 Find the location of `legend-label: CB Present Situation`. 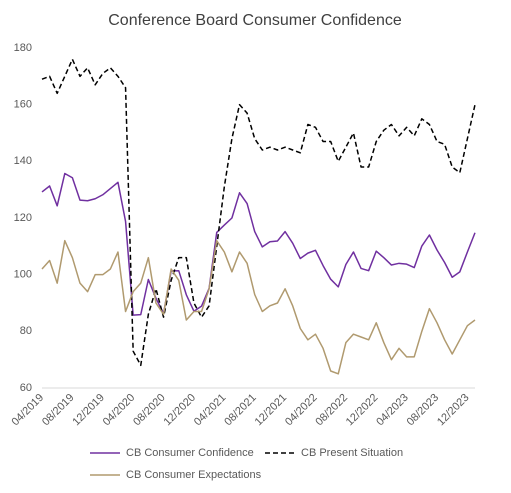

legend-label: CB Present Situation is located at coordinates (352, 453).